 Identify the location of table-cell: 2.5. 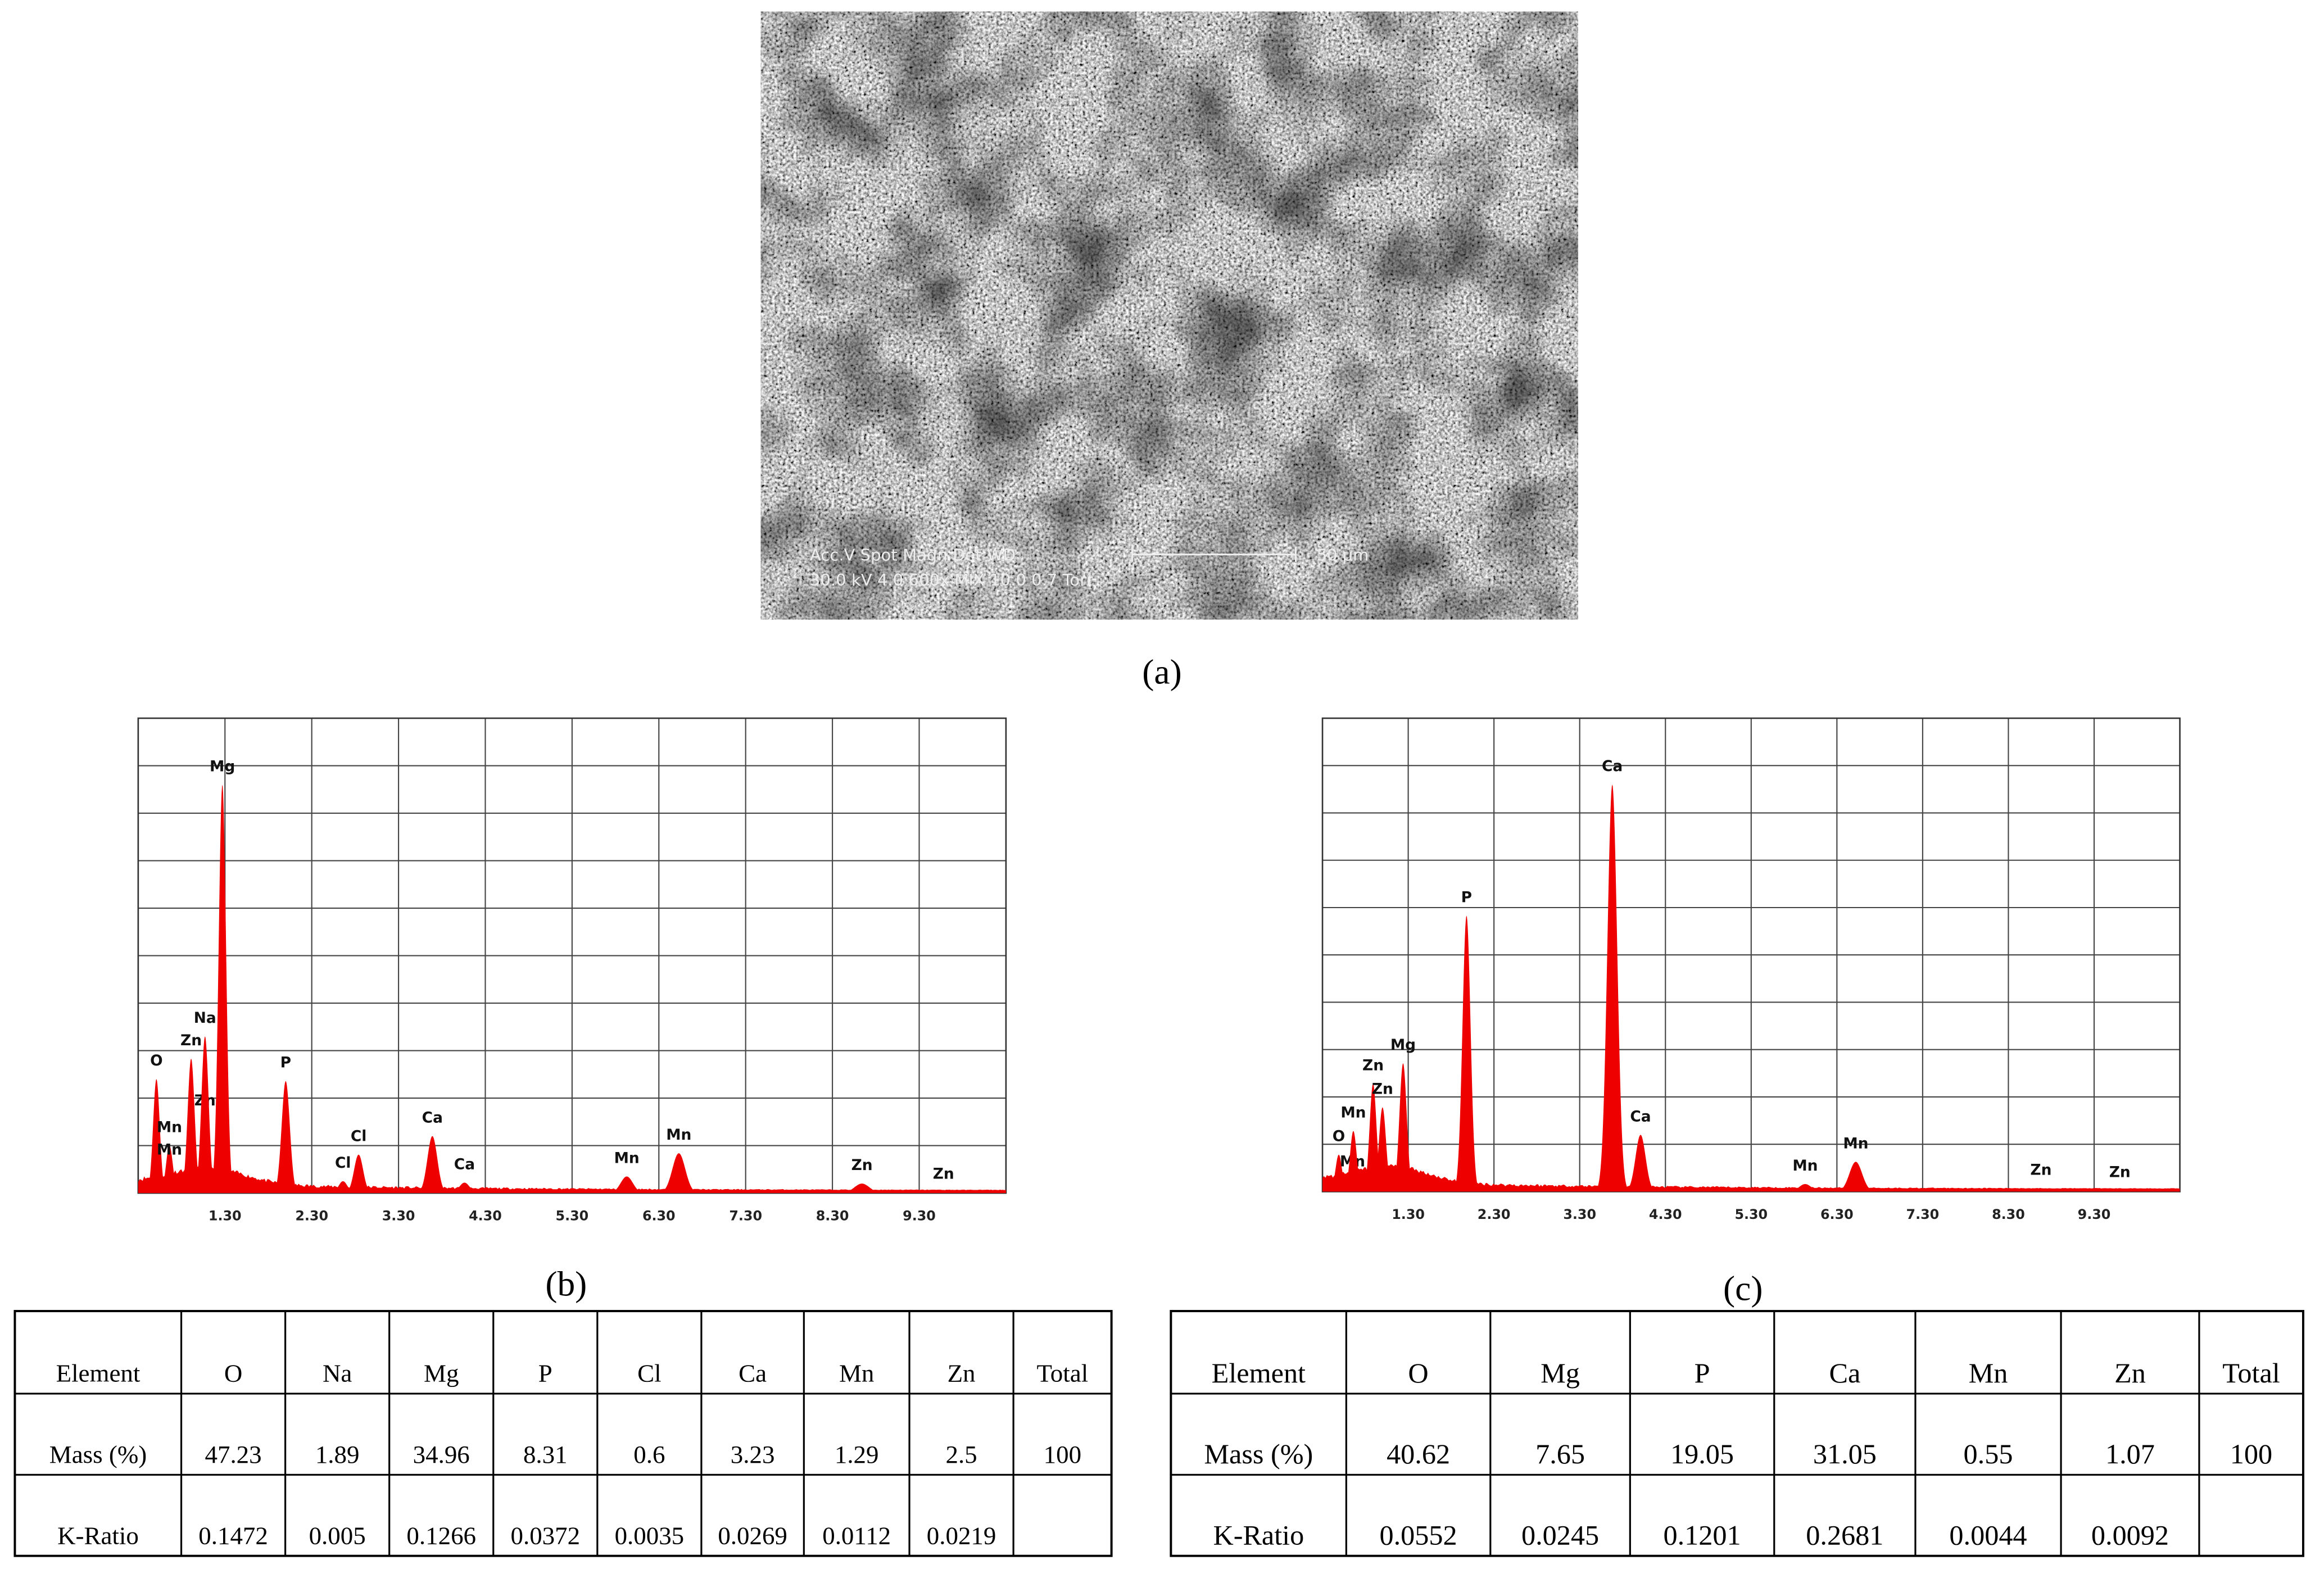
(961, 1454).